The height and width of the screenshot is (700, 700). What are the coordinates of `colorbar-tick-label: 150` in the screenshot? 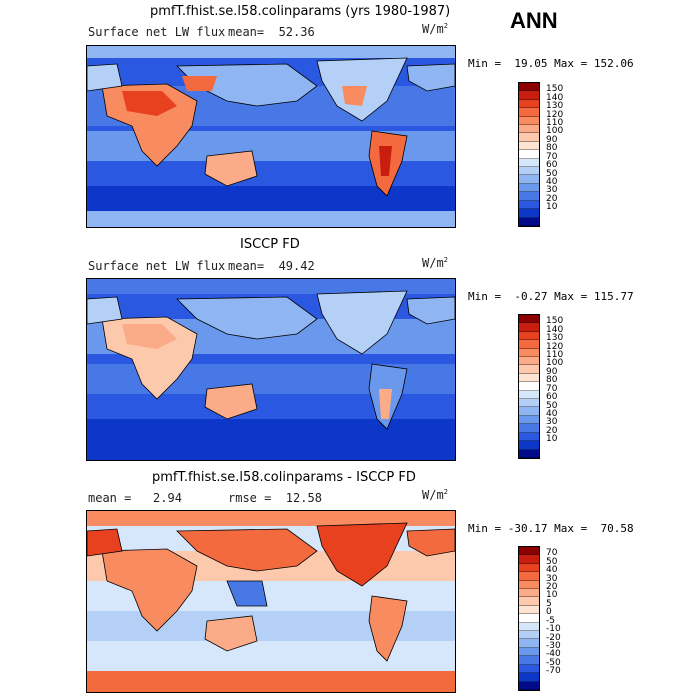 It's located at (555, 321).